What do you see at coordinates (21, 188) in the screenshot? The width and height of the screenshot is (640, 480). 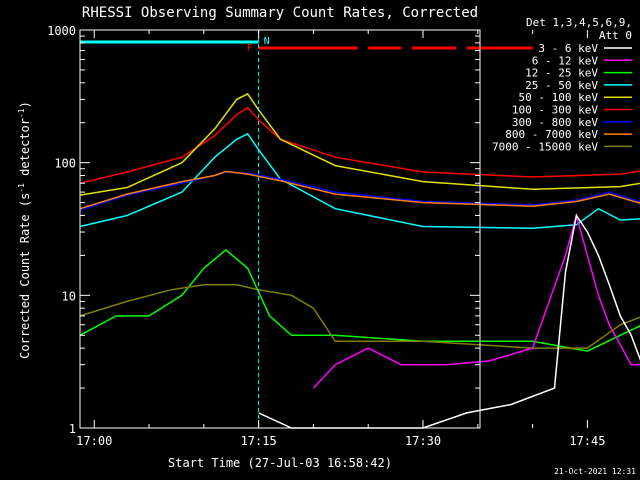 I see `y-axis-label-sup1: -1` at bounding box center [21, 188].